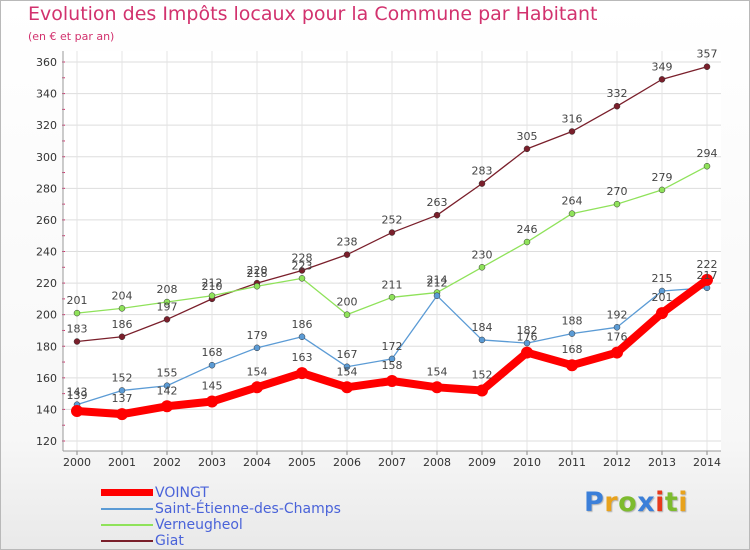  I want to click on data-label-giat: 228, so click(302, 257).